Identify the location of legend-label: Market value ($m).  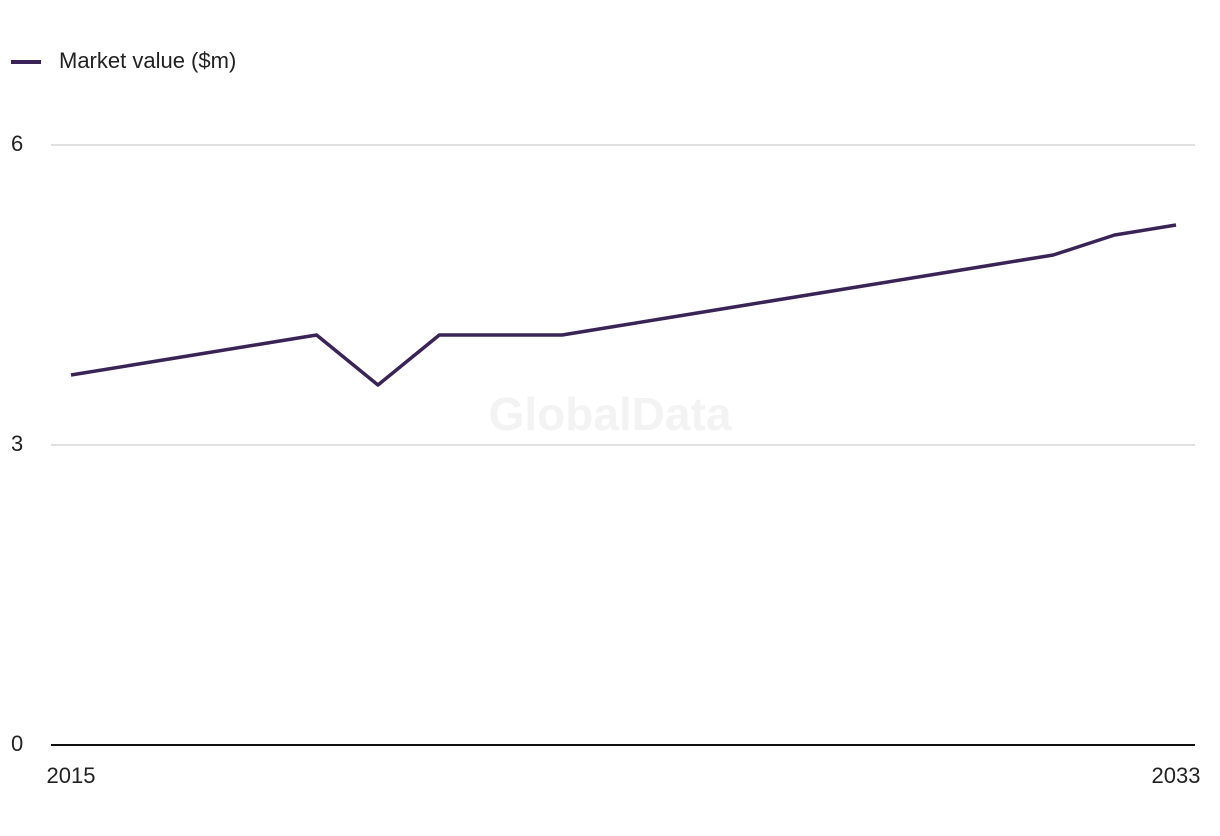
(147, 60).